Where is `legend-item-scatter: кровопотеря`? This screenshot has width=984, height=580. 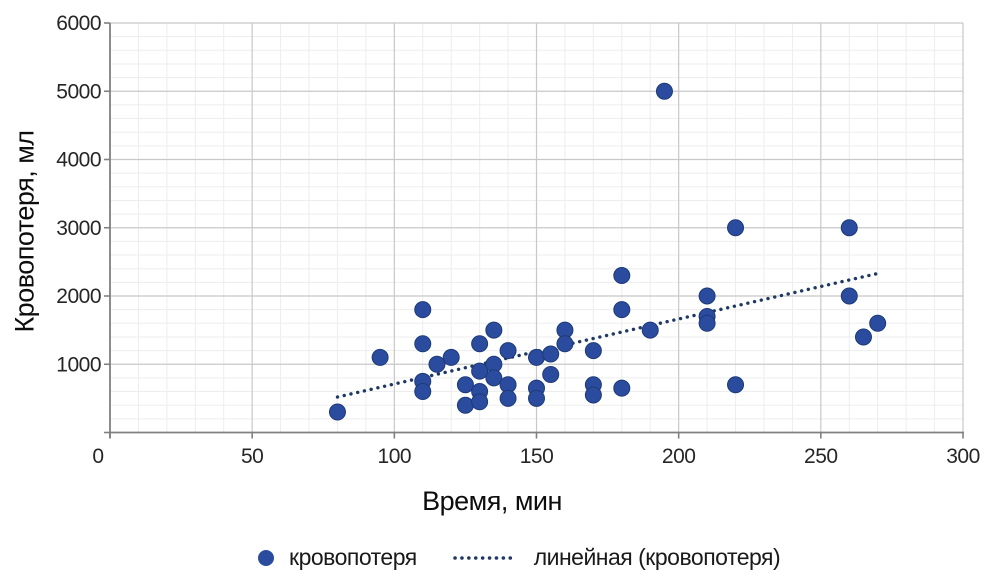 legend-item-scatter: кровопотеря is located at coordinates (337, 557).